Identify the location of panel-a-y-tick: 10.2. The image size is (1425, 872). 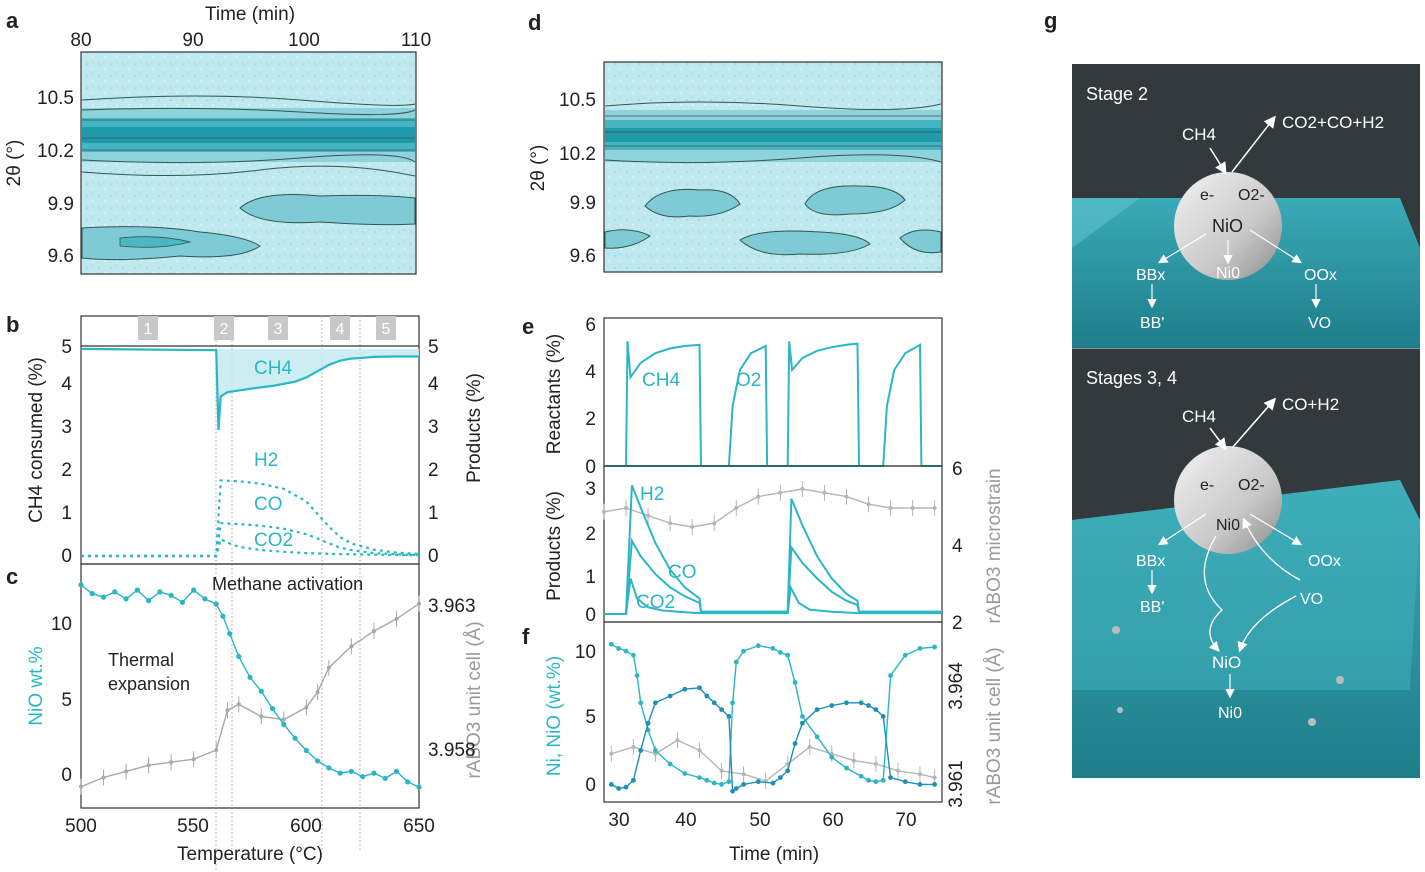
(55, 151).